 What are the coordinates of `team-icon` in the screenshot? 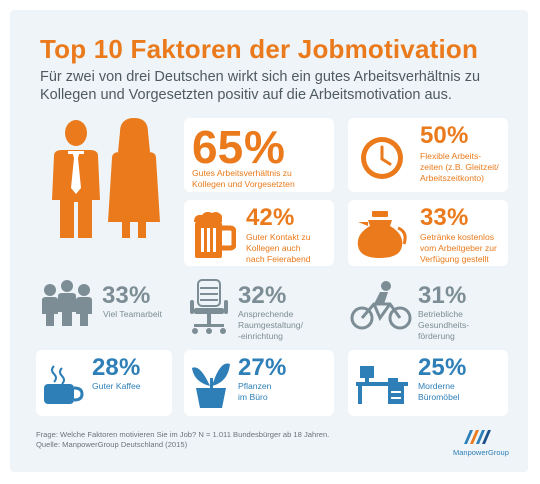 It's located at (67, 303).